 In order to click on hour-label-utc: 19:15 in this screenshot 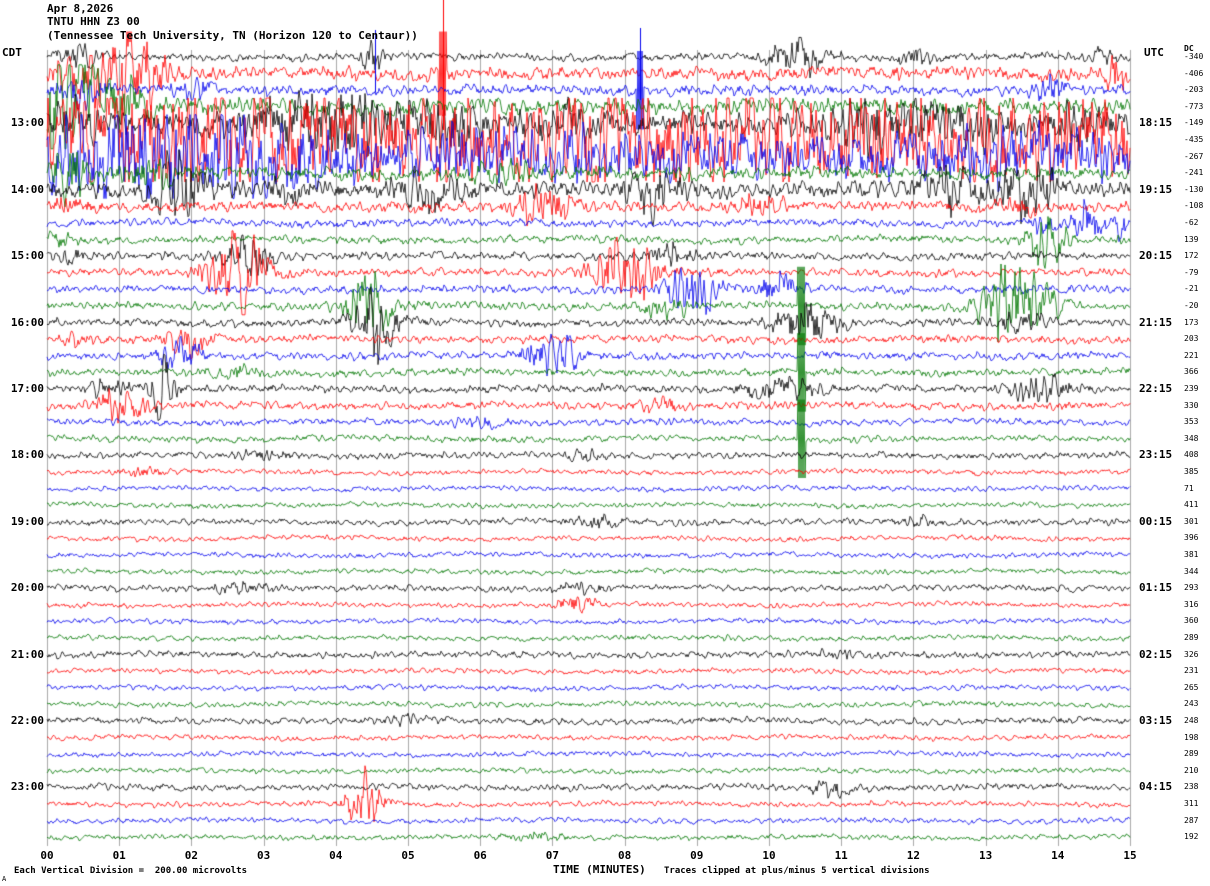, I will do `click(1156, 189)`.